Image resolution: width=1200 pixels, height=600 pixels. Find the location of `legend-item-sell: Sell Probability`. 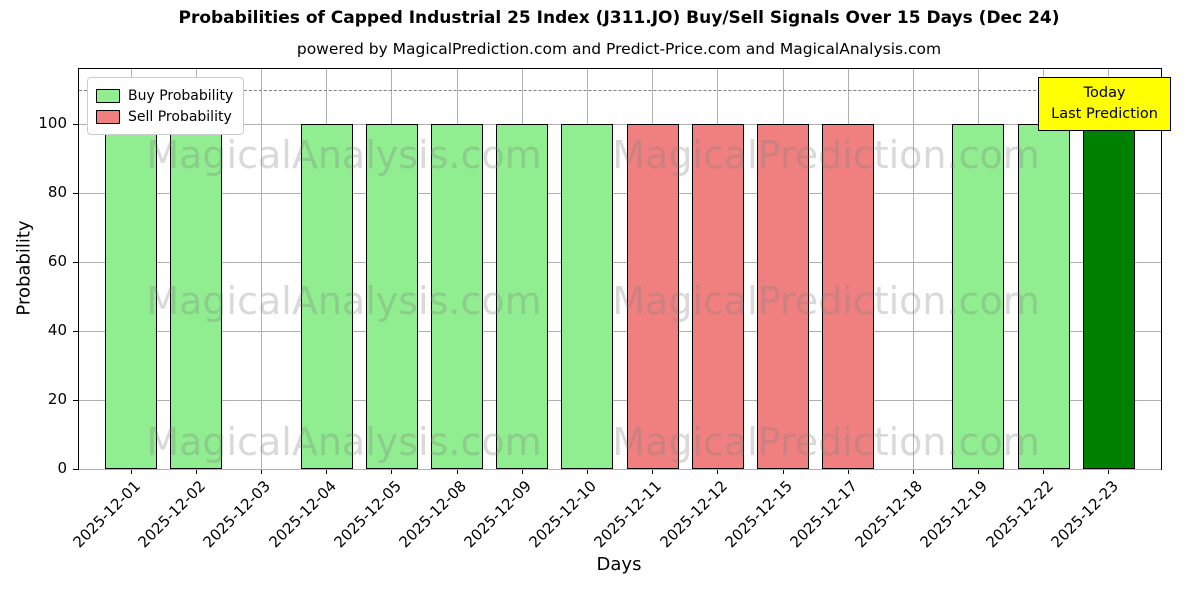

legend-item-sell: Sell Probability is located at coordinates (164, 116).